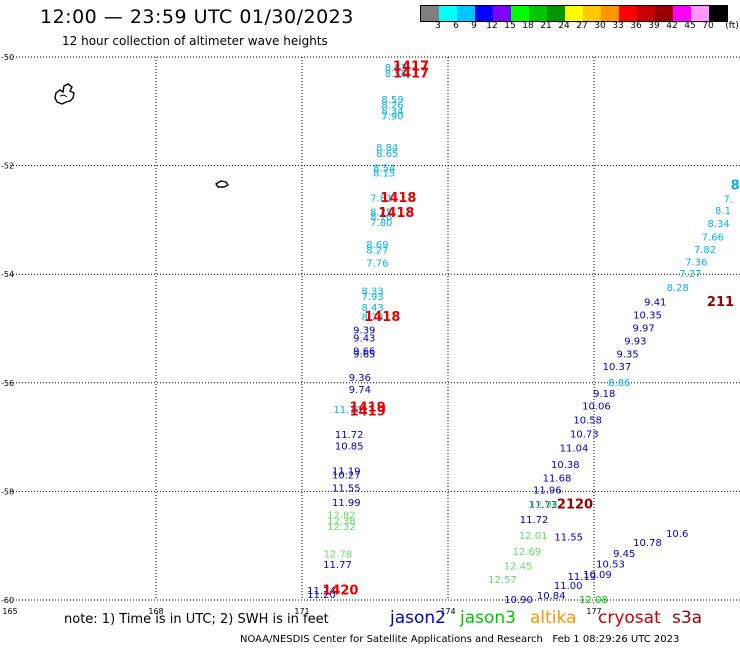  Describe the element at coordinates (364, 338) in the screenshot. I see `wave-height-label: 9.43` at that location.